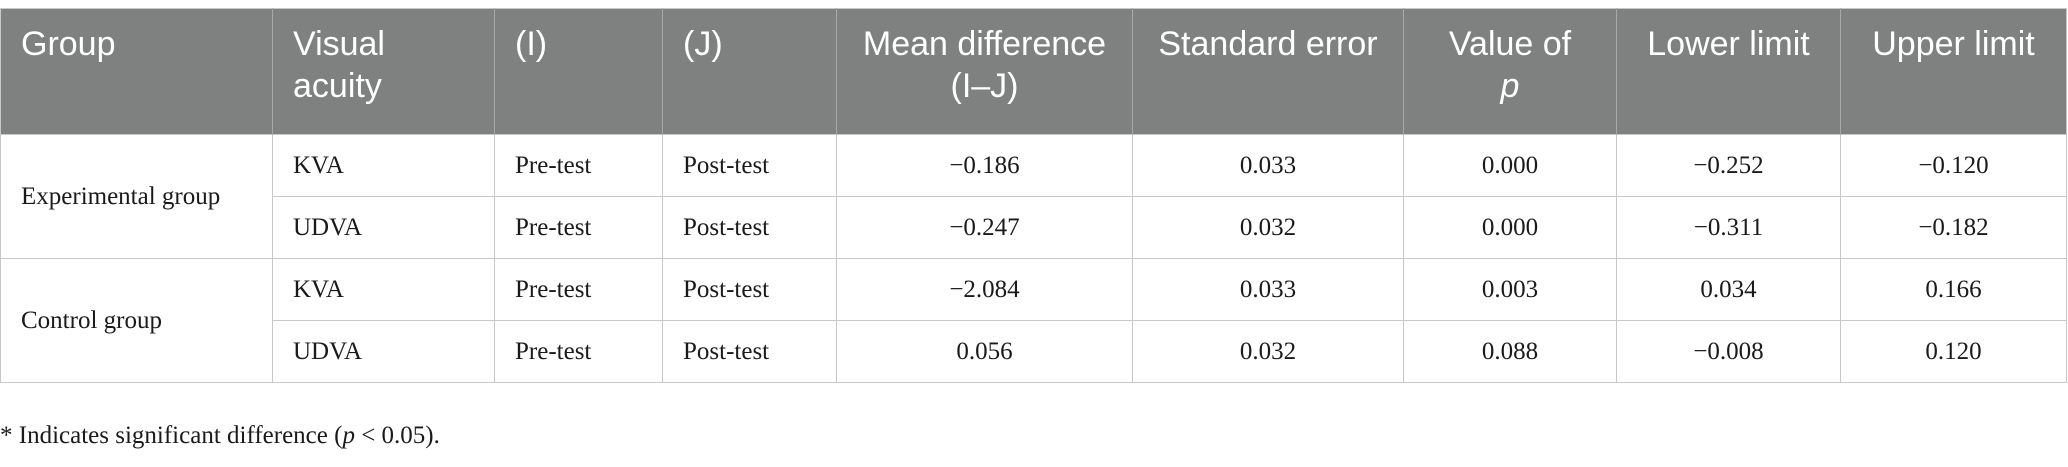  What do you see at coordinates (383, 71) in the screenshot?
I see `header-visual-acuity: Visual acuity` at bounding box center [383, 71].